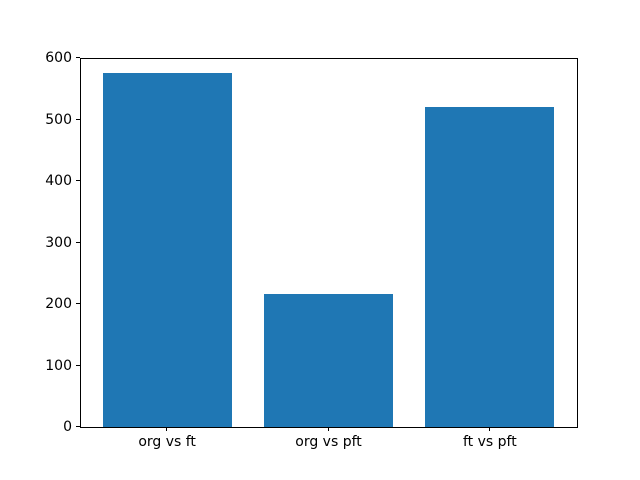  What do you see at coordinates (58, 58) in the screenshot?
I see `y-tick-label: 600` at bounding box center [58, 58].